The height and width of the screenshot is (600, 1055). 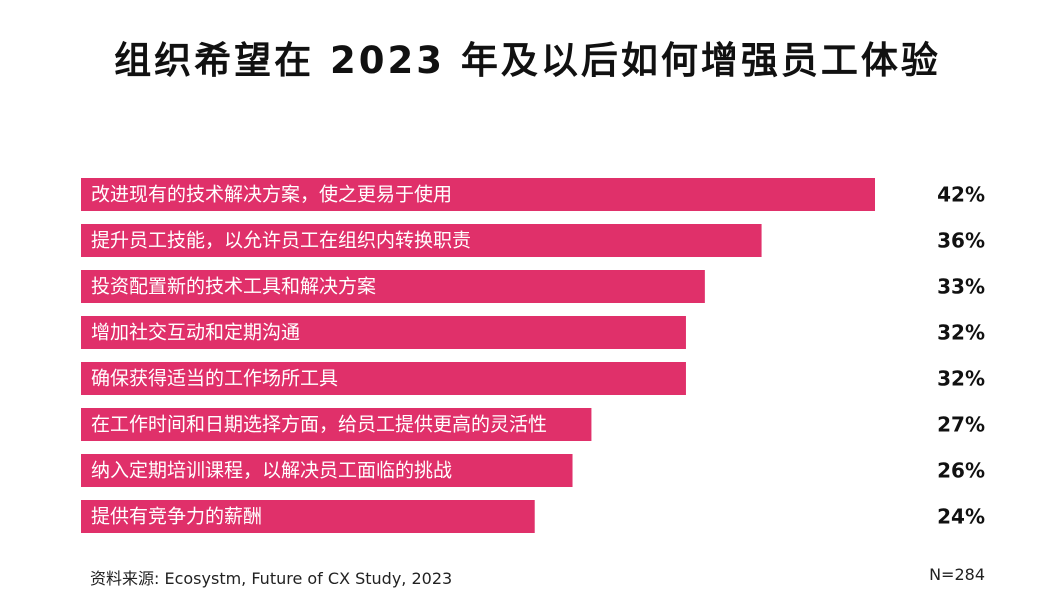 I want to click on bar-category-label: 确保获得适当的工作场所工具, so click(x=214, y=379).